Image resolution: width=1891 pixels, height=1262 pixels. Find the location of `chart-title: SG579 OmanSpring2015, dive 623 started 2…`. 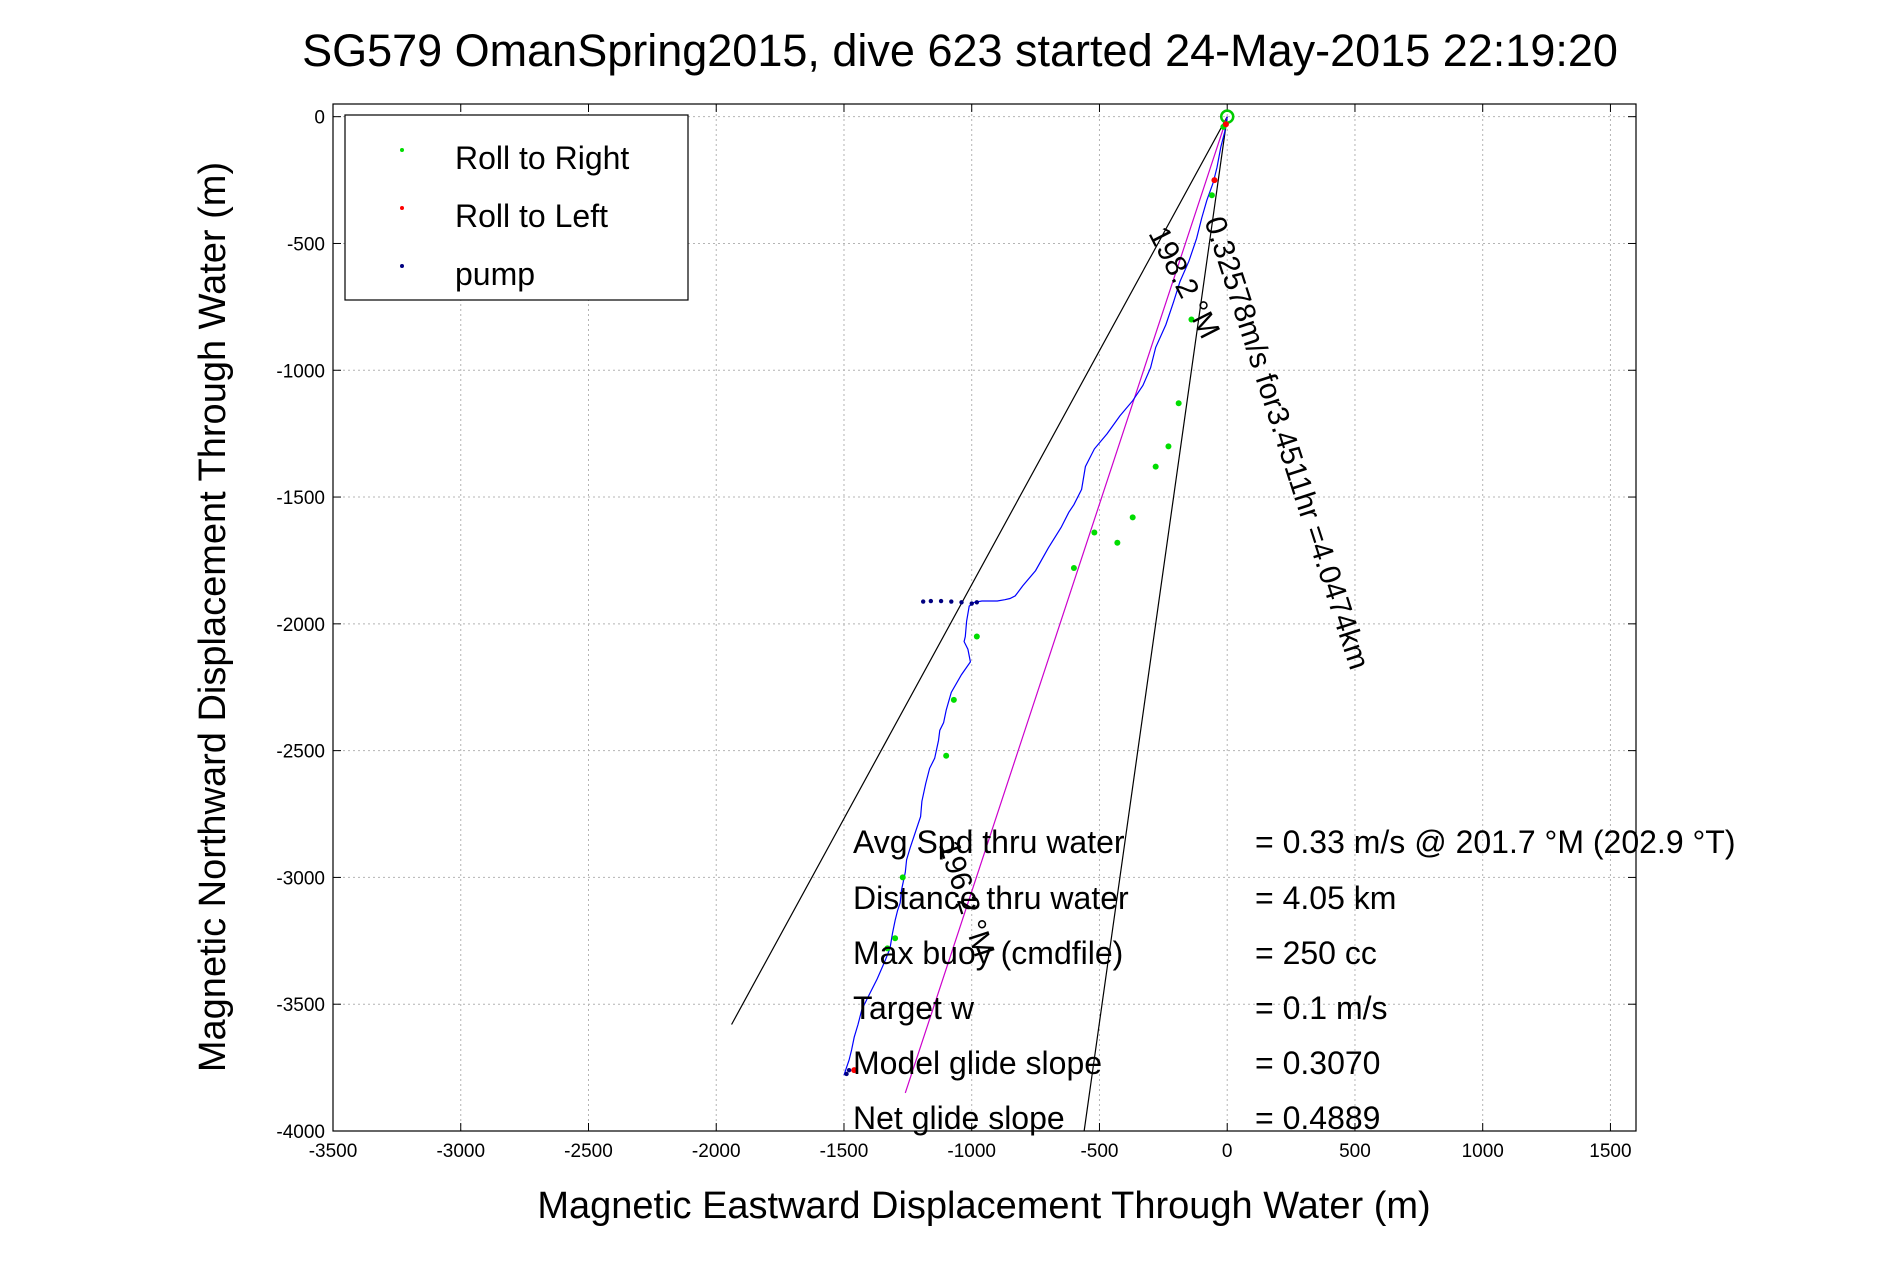

chart-title: SG579 OmanSpring2015, dive 623 started 2… is located at coordinates (960, 50).